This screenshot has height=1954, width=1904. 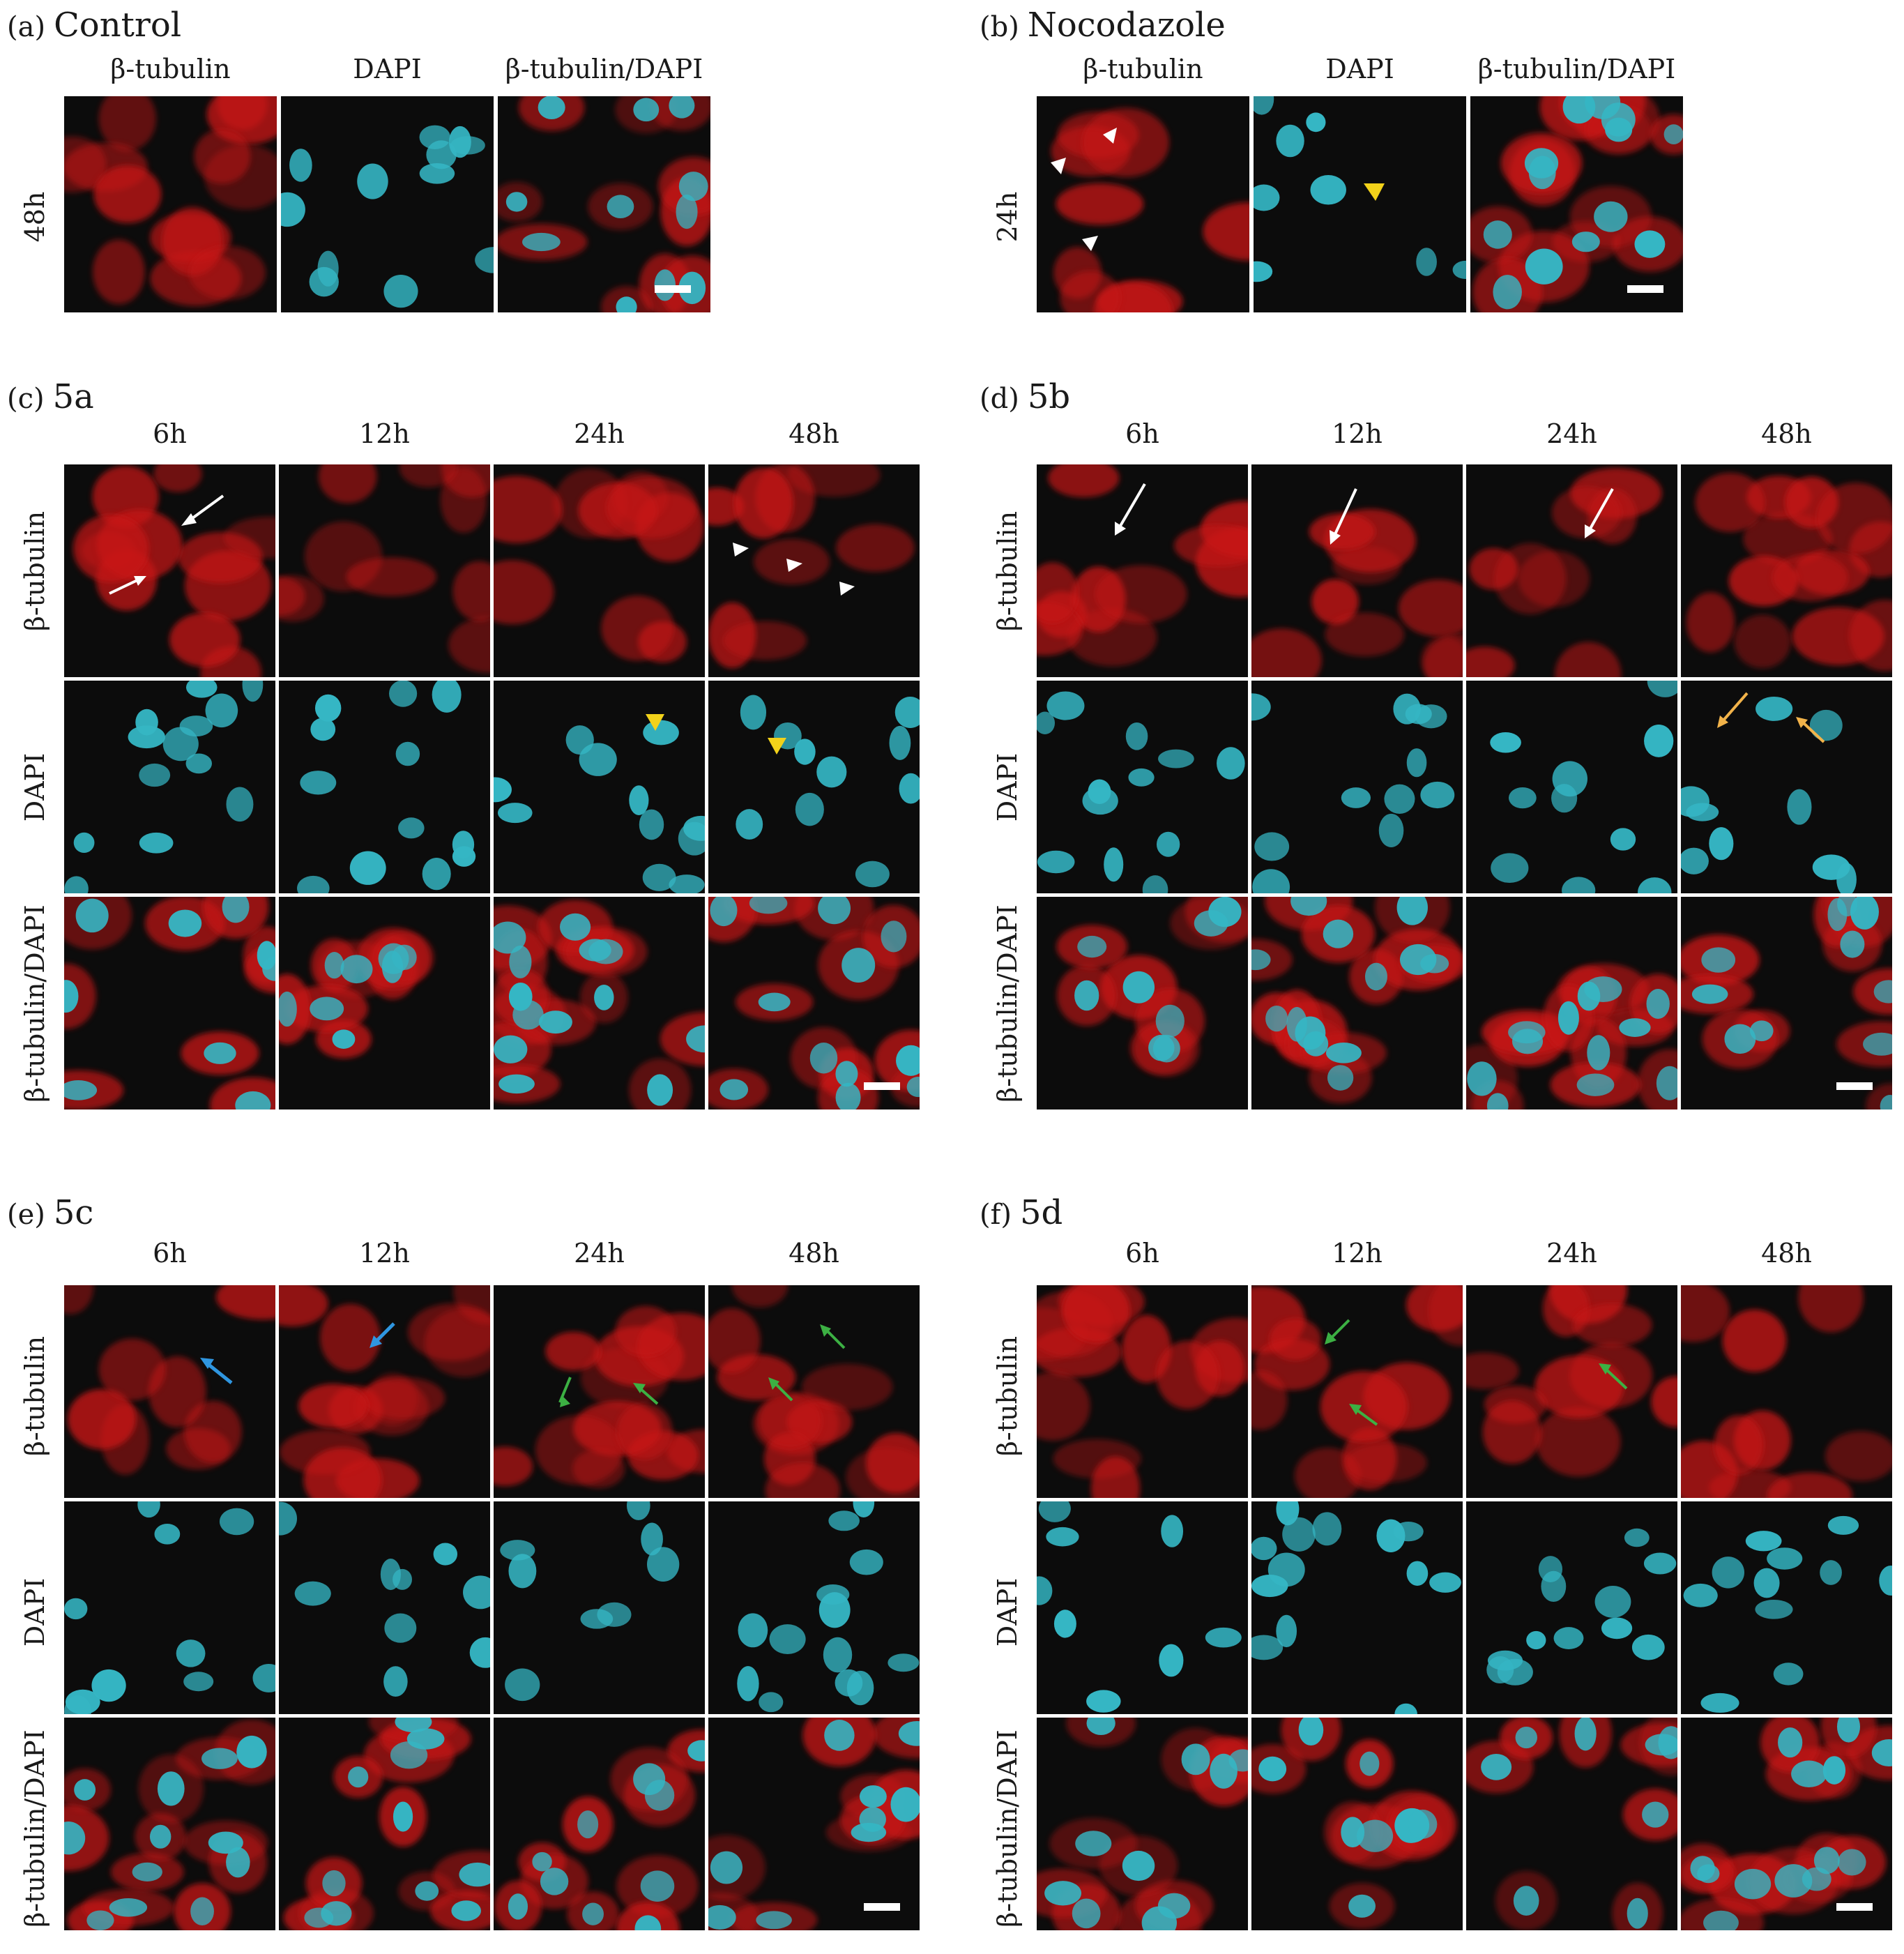 What do you see at coordinates (807, 1363) in the screenshot?
I see `arrow-green-icon` at bounding box center [807, 1363].